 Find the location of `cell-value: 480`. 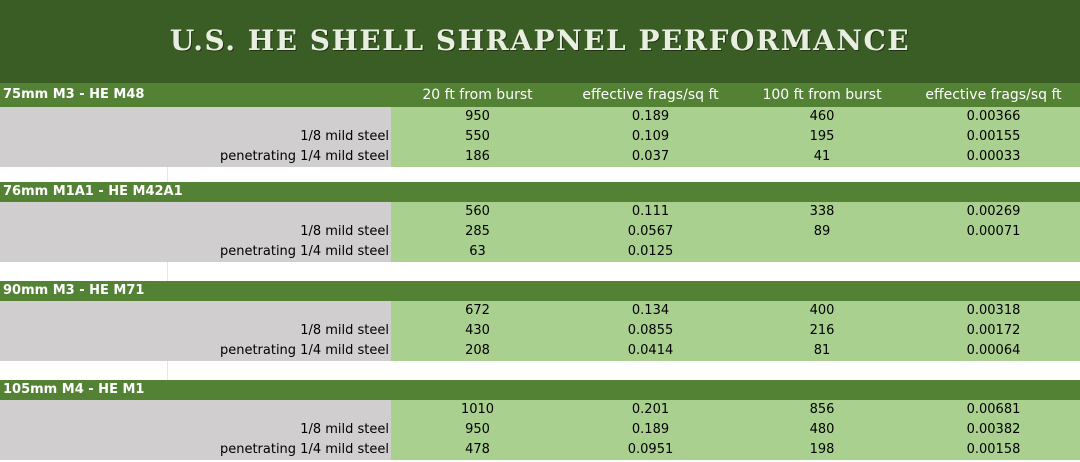

cell-value: 480 is located at coordinates (822, 429).